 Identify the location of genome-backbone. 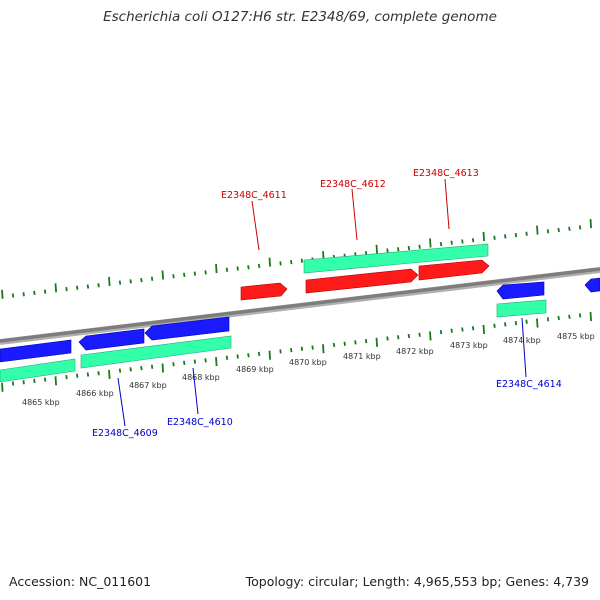
(300, 305).